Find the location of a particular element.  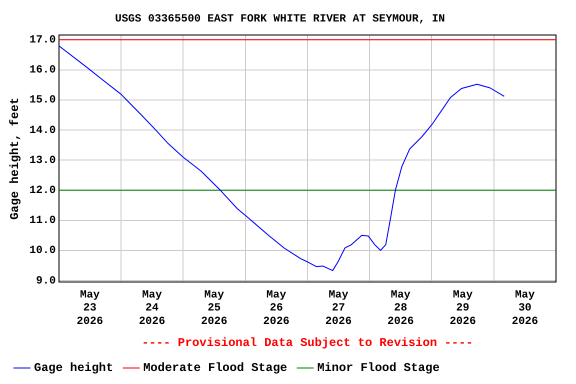

x-tick-label: May 29 2026 is located at coordinates (463, 308).